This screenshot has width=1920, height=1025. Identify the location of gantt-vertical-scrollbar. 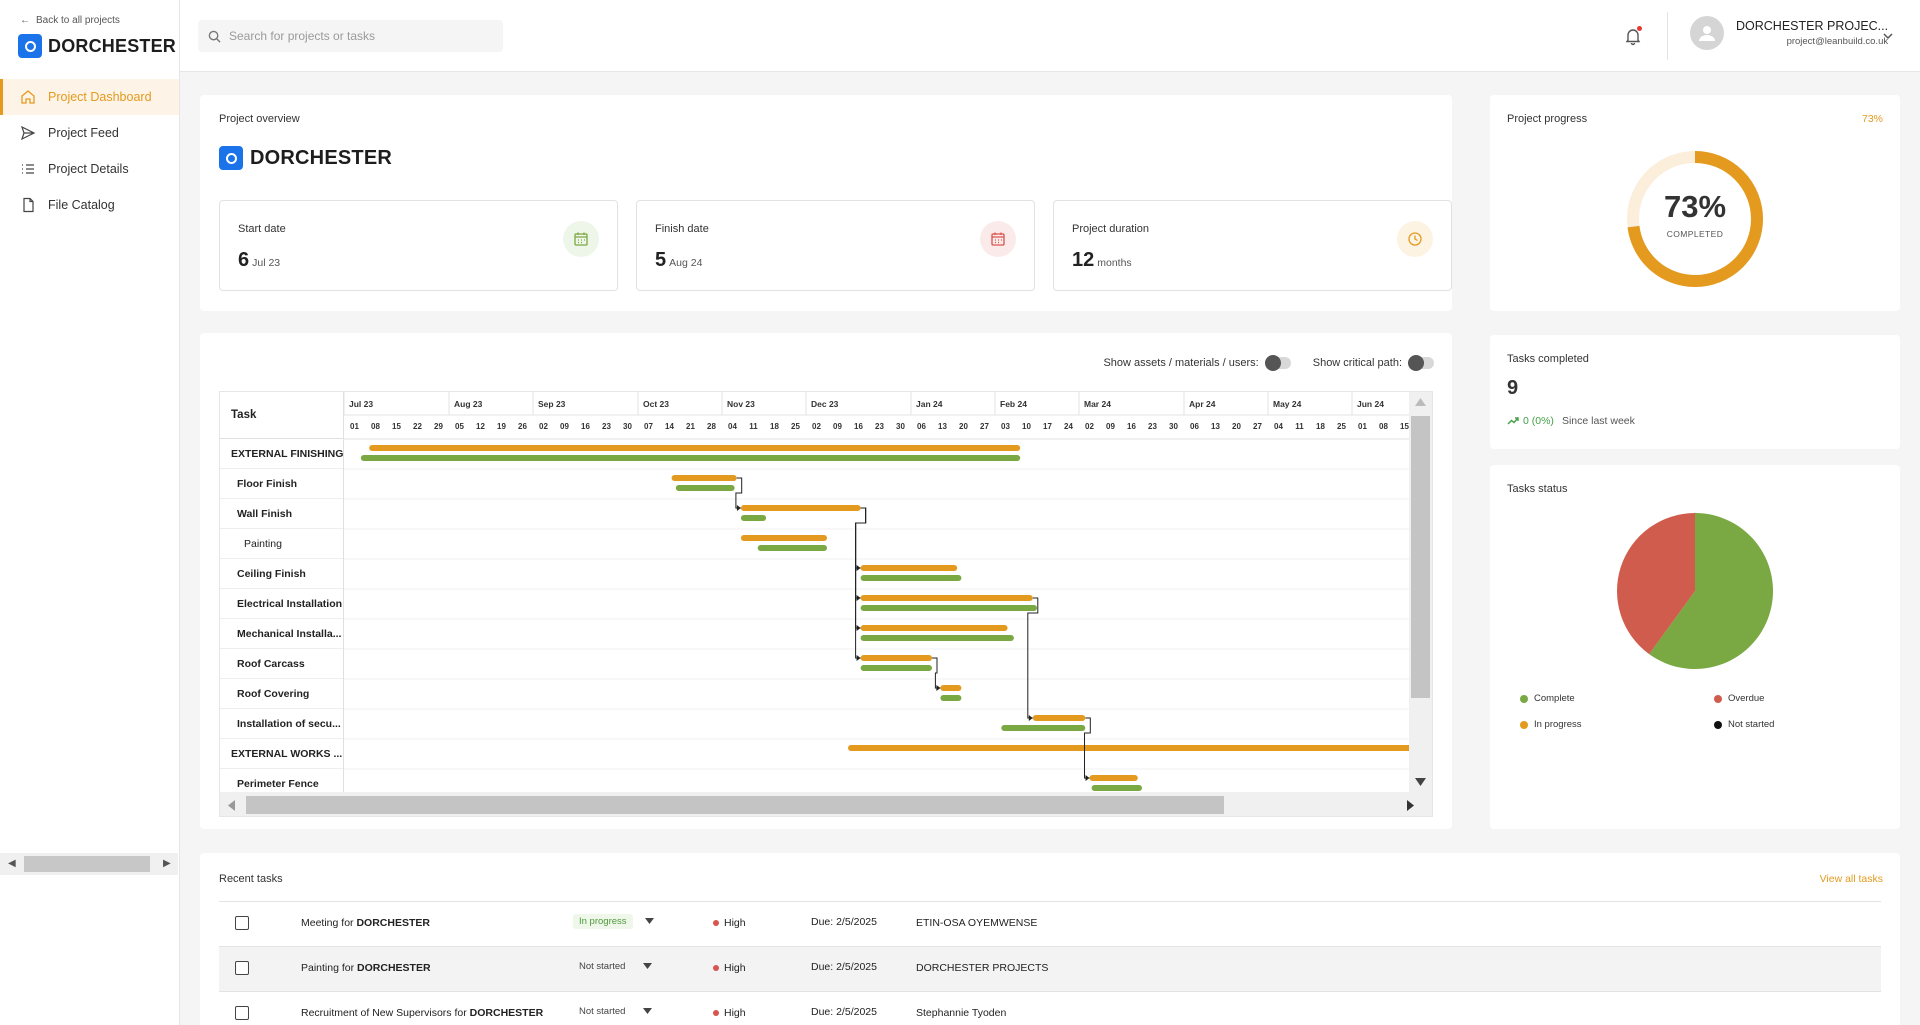
(1420, 592).